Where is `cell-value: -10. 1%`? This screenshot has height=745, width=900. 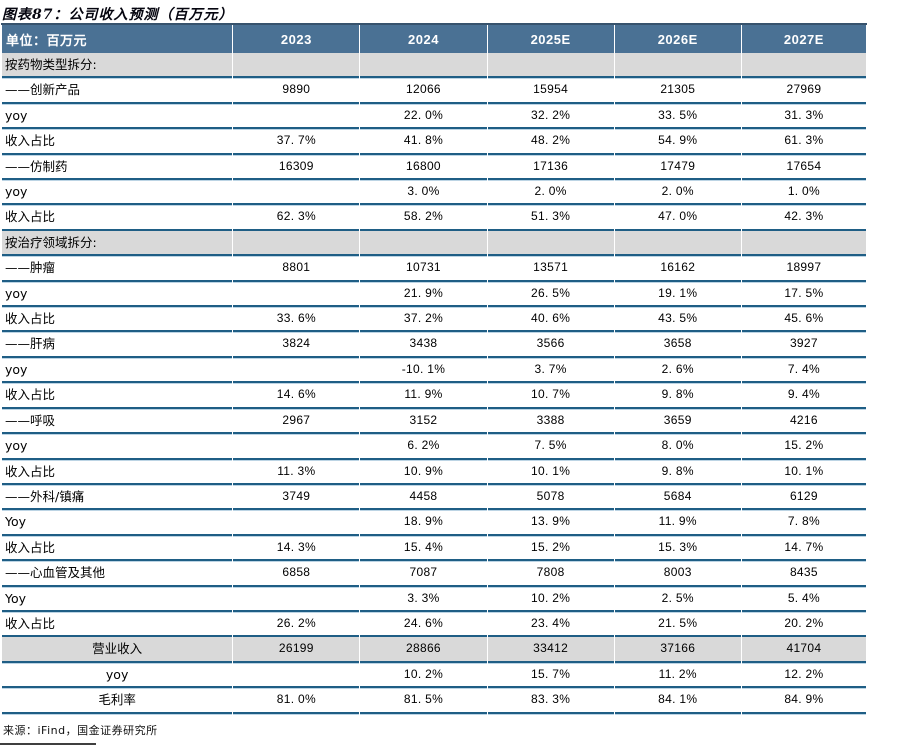
cell-value: -10. 1% is located at coordinates (423, 371).